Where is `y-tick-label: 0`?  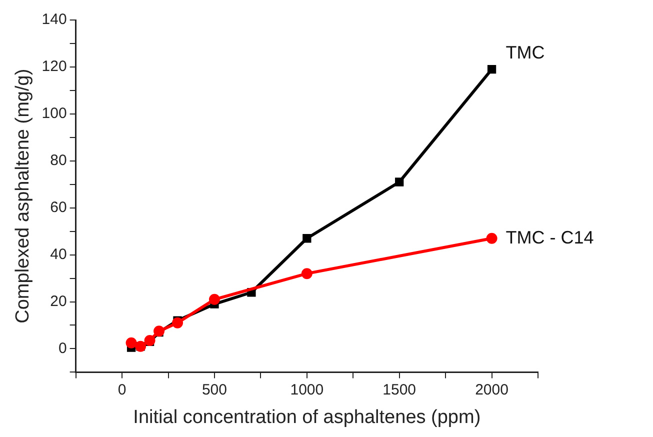
y-tick-label: 0 is located at coordinates (62, 348).